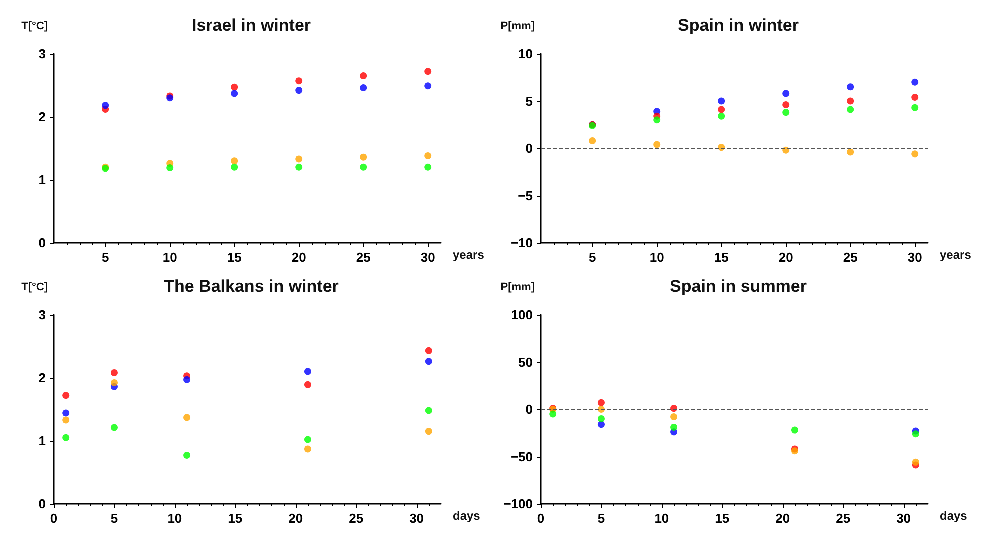 The height and width of the screenshot is (538, 991). What do you see at coordinates (521, 243) in the screenshot?
I see `y-tick-label: −10` at bounding box center [521, 243].